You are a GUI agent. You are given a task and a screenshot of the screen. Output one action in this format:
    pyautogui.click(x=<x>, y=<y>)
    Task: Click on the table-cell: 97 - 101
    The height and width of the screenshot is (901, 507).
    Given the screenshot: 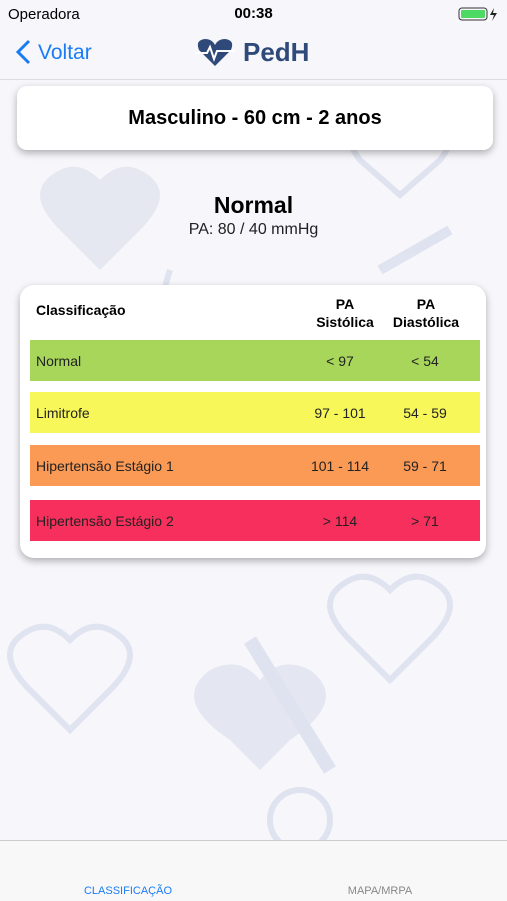 What is the action you would take?
    pyautogui.click(x=340, y=412)
    